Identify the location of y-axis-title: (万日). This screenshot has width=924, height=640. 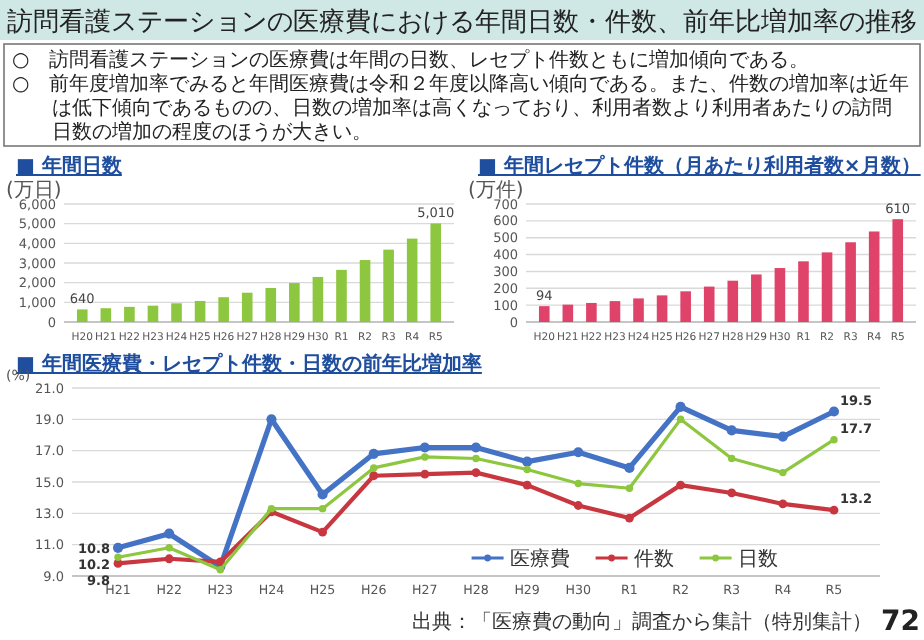
(34, 191).